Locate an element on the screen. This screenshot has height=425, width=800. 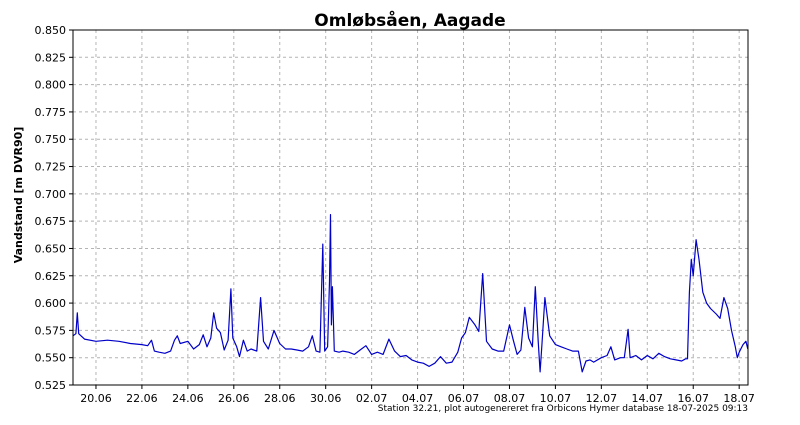
y-tick-label: 0.650 is located at coordinates (51, 248).